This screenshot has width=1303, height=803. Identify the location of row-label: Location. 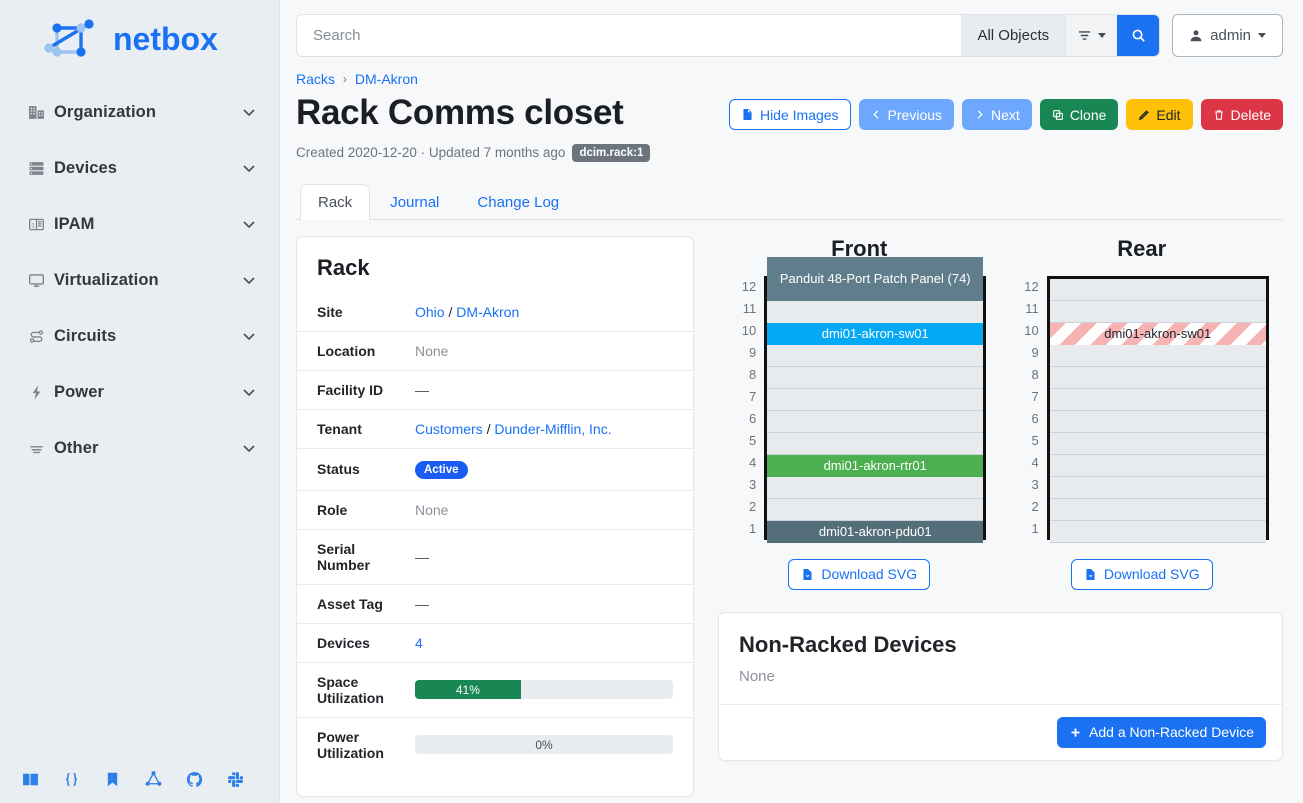
(346, 350).